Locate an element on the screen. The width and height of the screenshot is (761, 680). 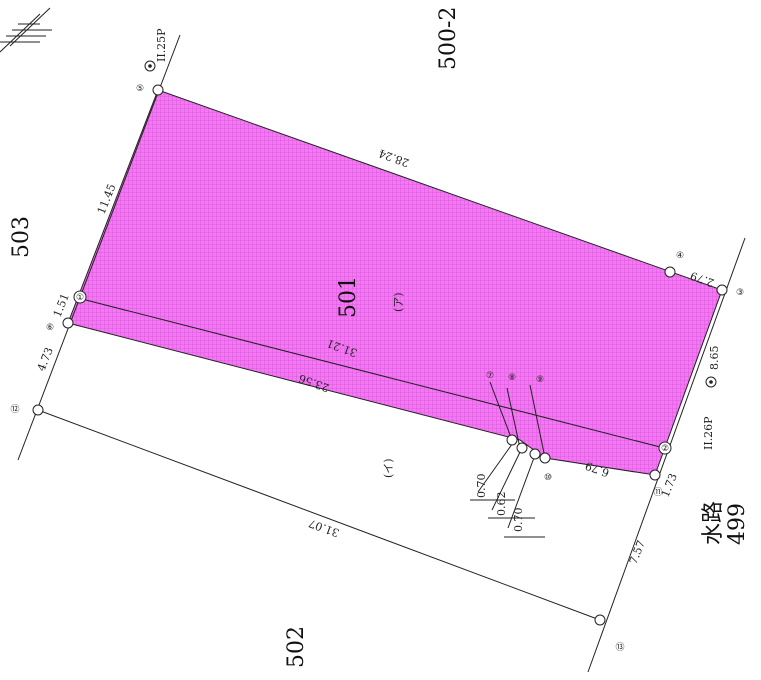
distance-5-4: 28.24 is located at coordinates (394, 157).